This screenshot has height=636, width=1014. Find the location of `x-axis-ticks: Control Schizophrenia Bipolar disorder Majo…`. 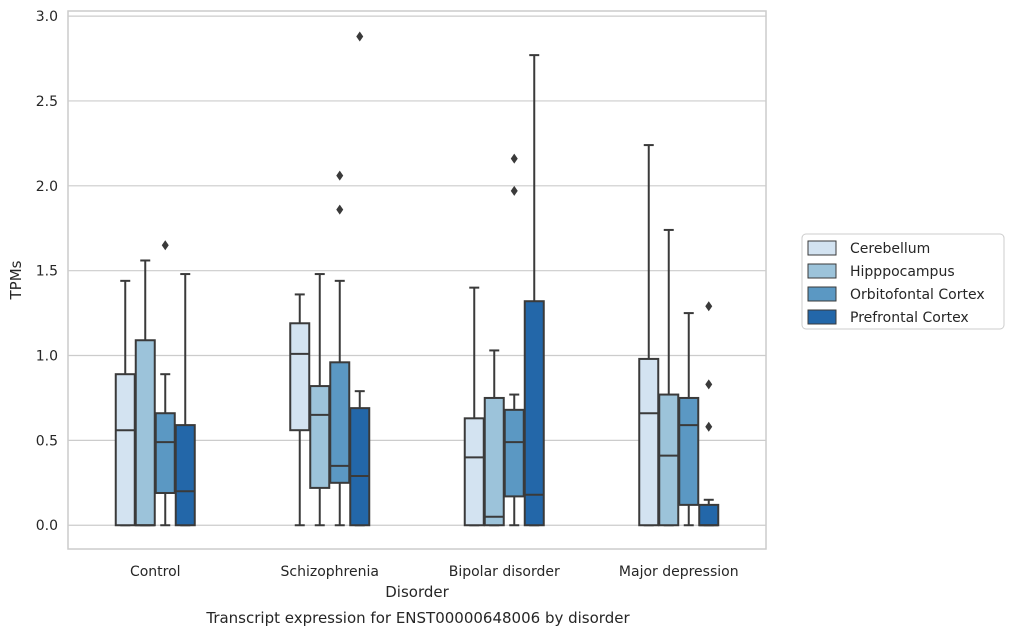

x-axis-ticks: Control Schizophrenia Bipolar disorder Majo… is located at coordinates (434, 572).